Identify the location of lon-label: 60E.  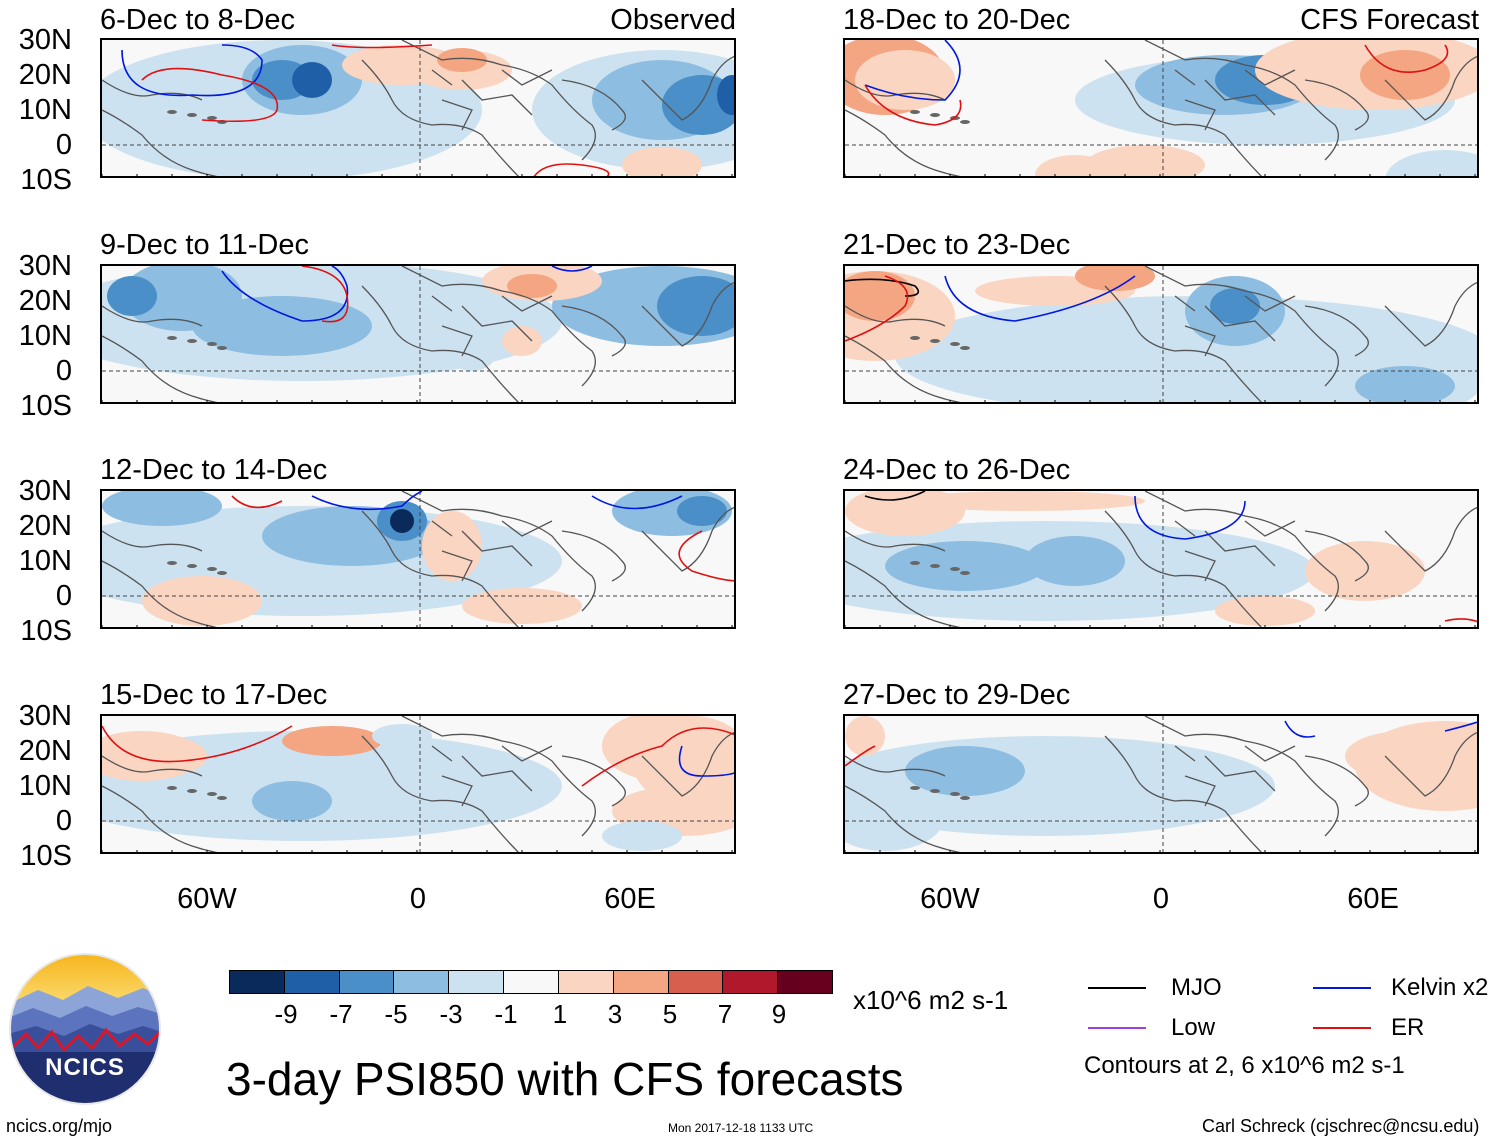
(630, 899).